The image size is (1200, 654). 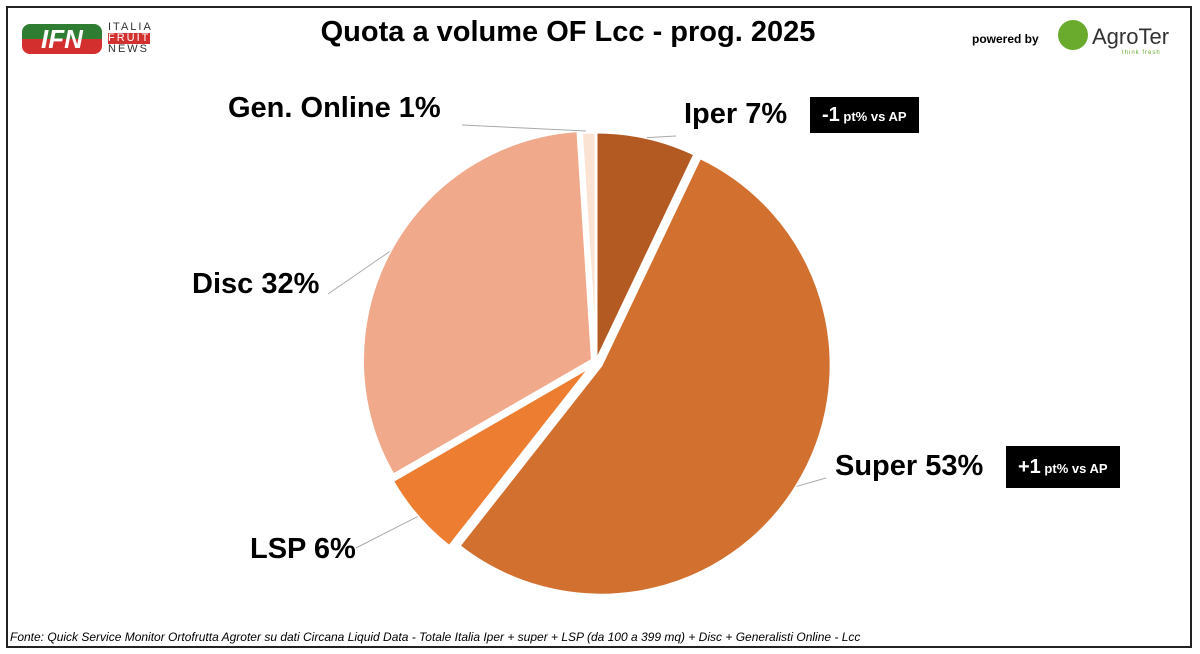 I want to click on ifn-word: NEWS, so click(x=128, y=49).